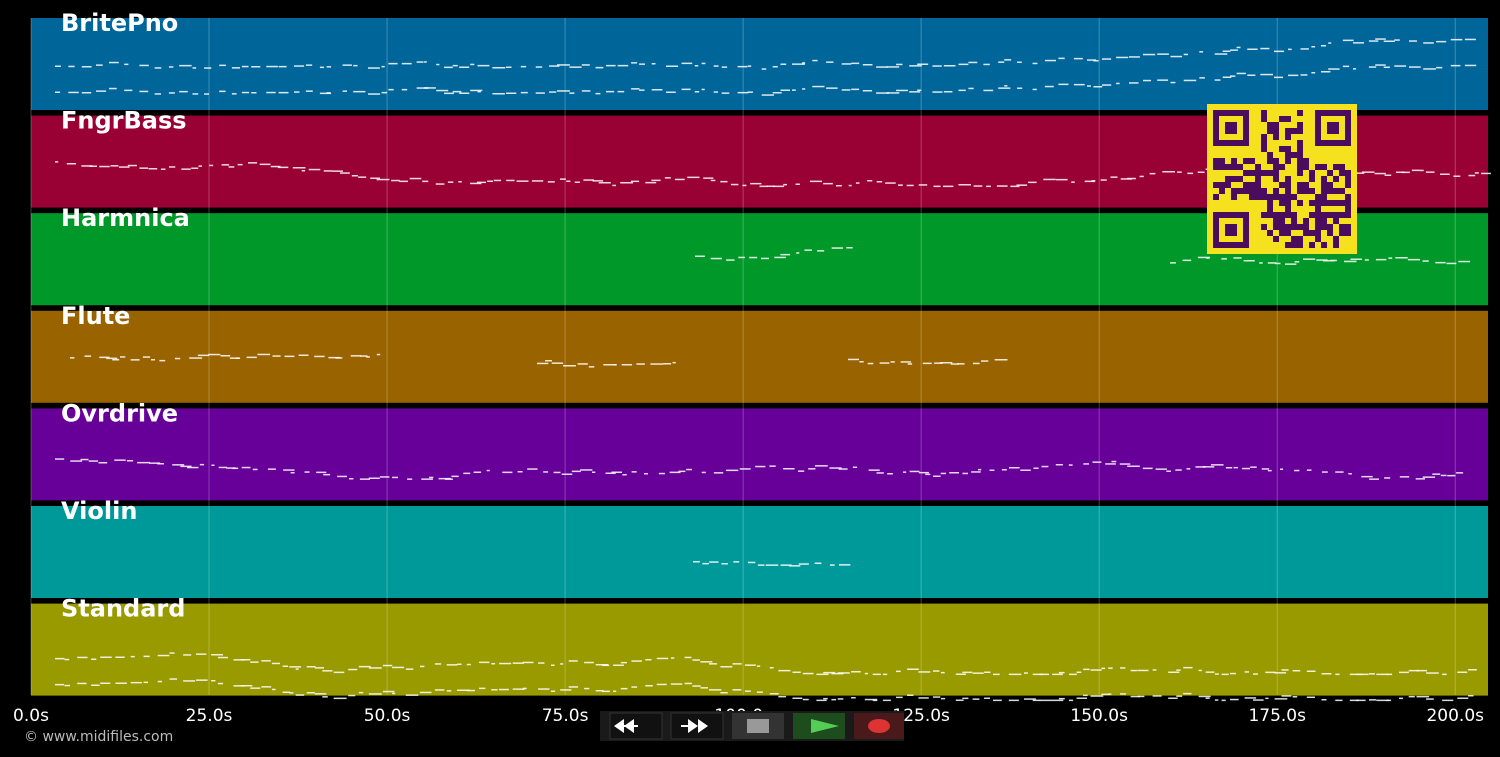 The height and width of the screenshot is (757, 1500). I want to click on track-name: FngrBass, so click(124, 121).